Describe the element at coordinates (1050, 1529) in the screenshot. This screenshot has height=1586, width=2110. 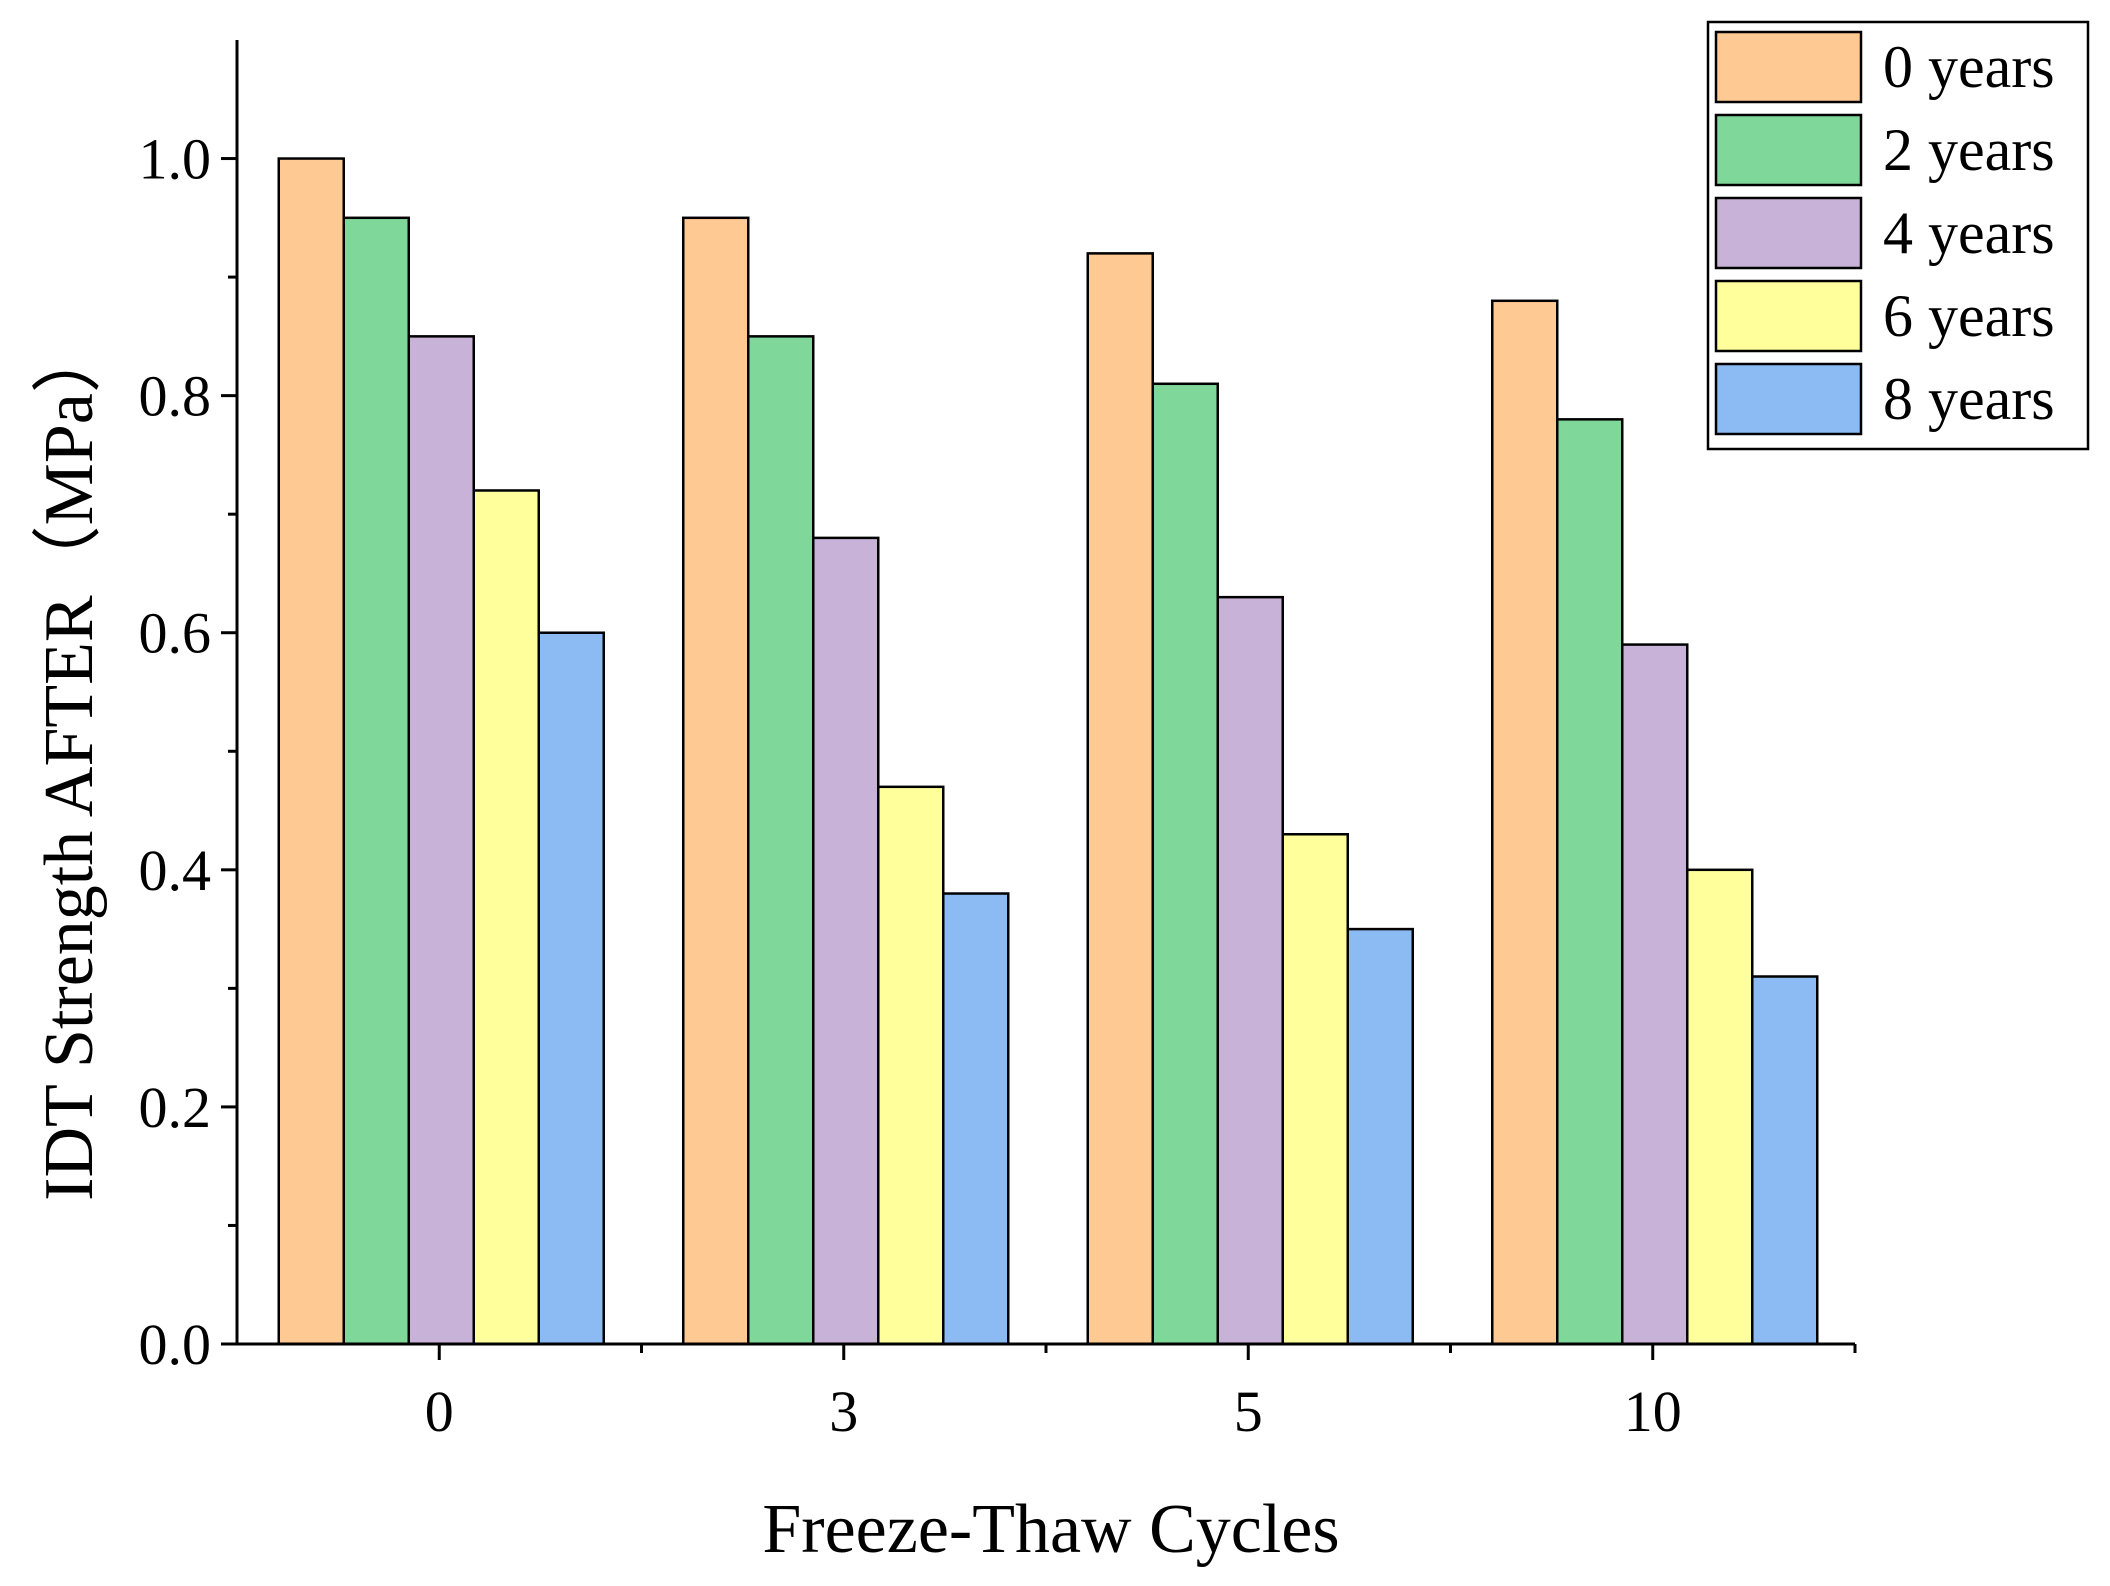
I see `x-axis-title: Freeze-Thaw Cycles` at that location.